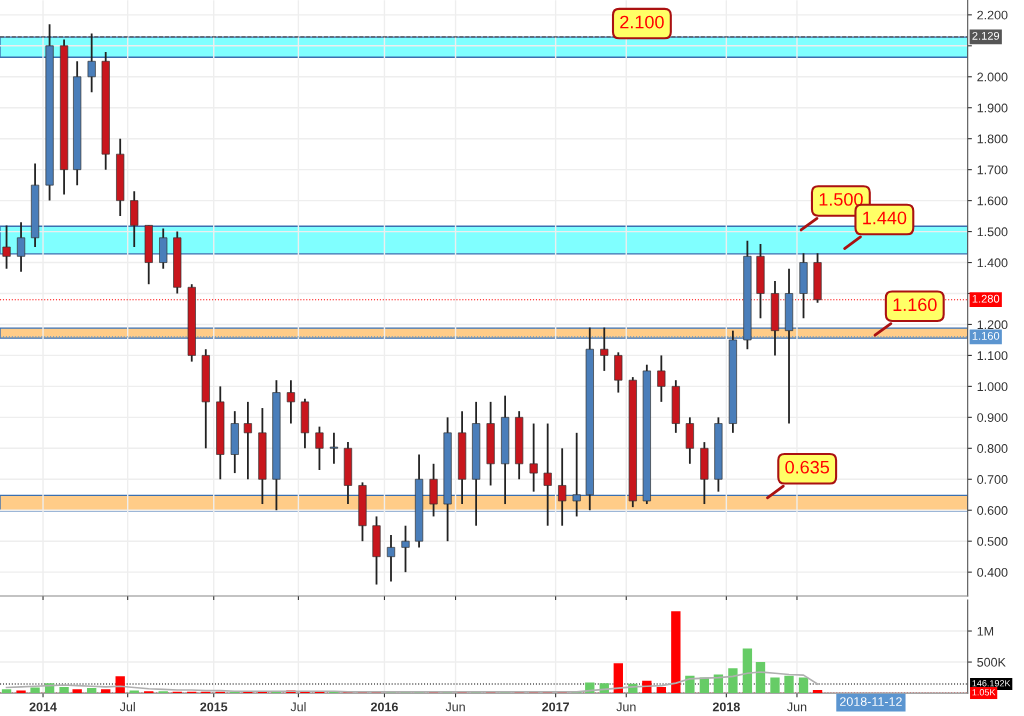 The width and height of the screenshot is (1024, 716). What do you see at coordinates (992, 448) in the screenshot?
I see `y-tick-label: 0.800` at bounding box center [992, 448].